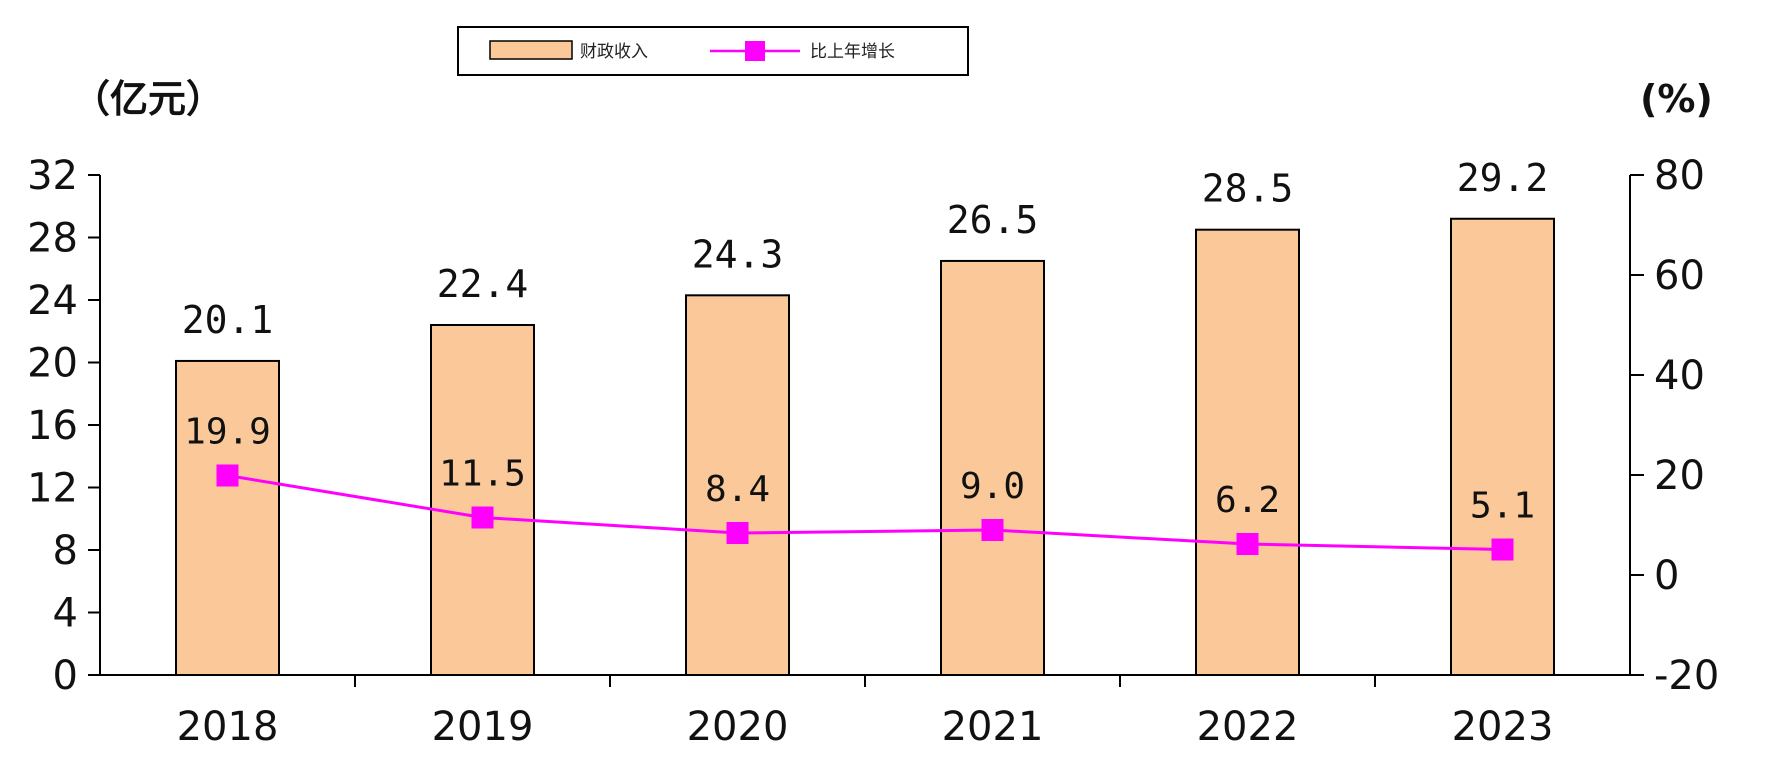 The image size is (1765, 776). What do you see at coordinates (52, 364) in the screenshot?
I see `y-left-tick-label: 20` at bounding box center [52, 364].